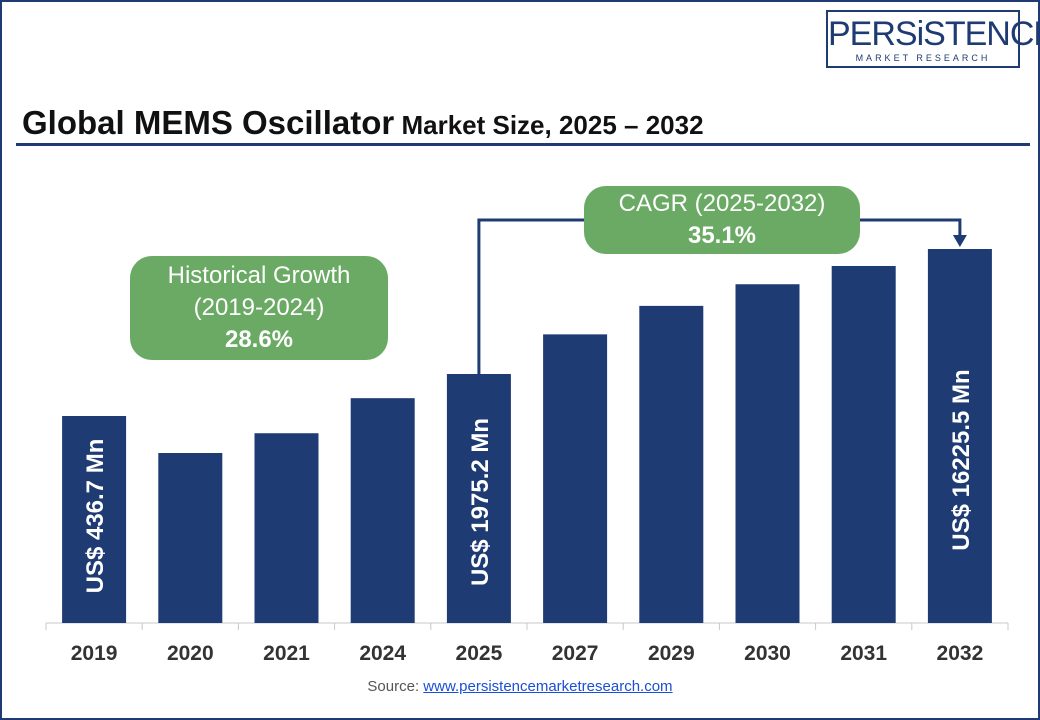 This screenshot has width=1040, height=720. I want to click on bar-2024, so click(382, 510).